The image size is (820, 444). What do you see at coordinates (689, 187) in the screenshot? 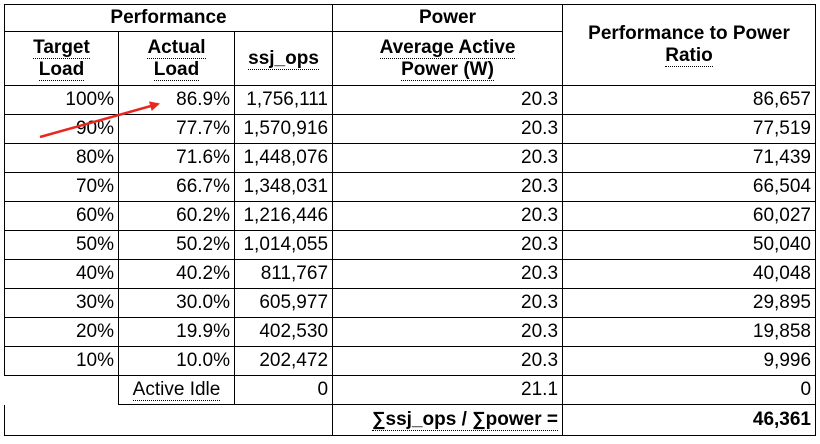
I see `ratio-cell: 66,504` at bounding box center [689, 187].